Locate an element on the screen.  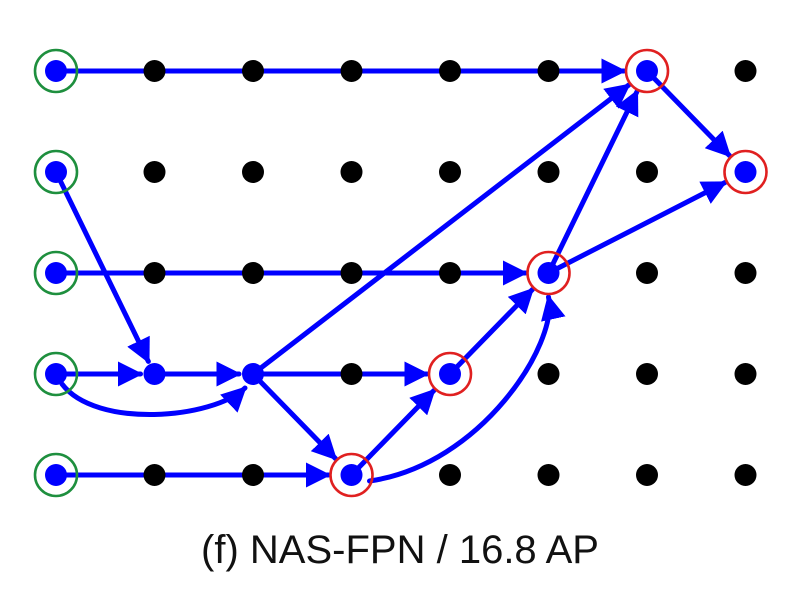
output-ring-r4c3 is located at coordinates (351, 475).